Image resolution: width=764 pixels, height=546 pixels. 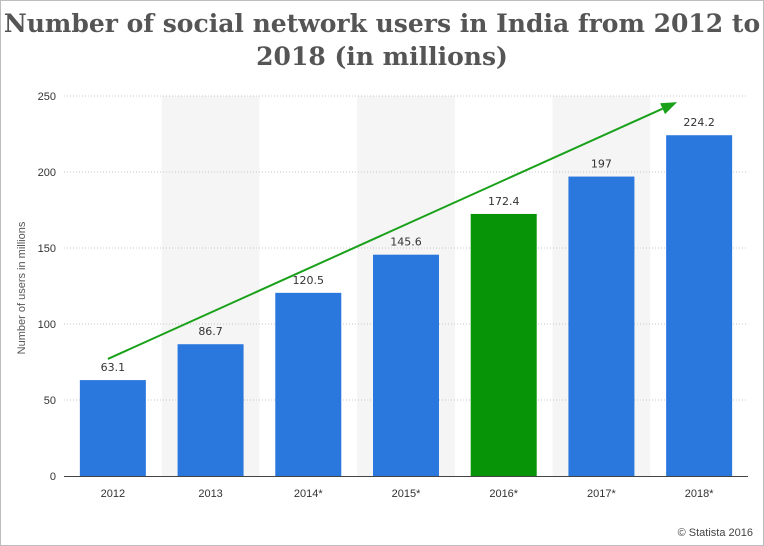 I want to click on bar-value-label: 86.7, so click(x=210, y=331).